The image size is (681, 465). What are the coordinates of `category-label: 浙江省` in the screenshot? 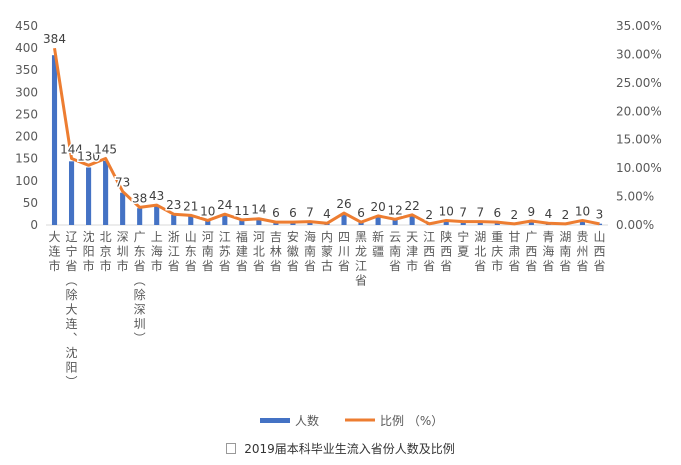 It's located at (174, 251).